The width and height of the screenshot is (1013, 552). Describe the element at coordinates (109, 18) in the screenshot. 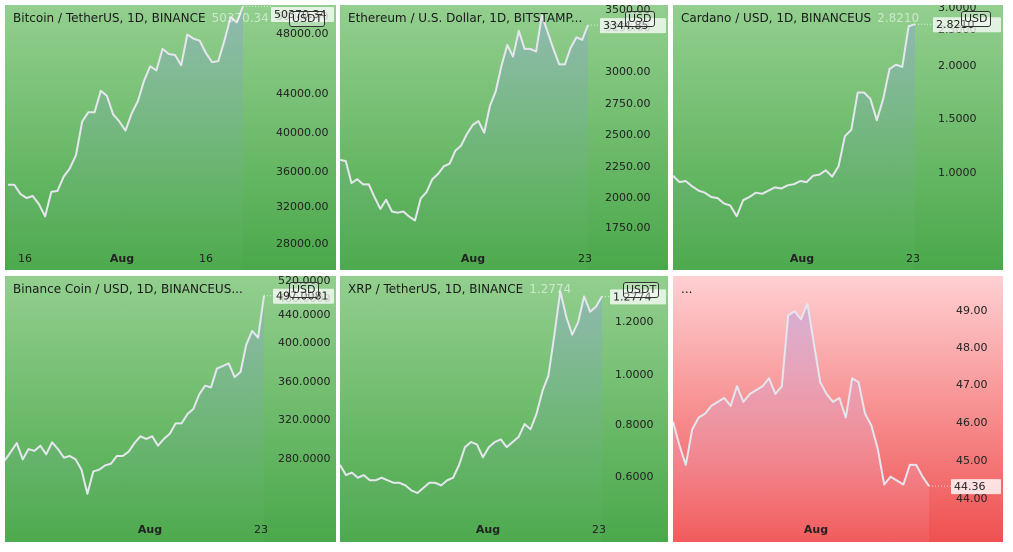

I see `chart-title-text: Bitcoin / TetherUS, 1D, BINANCE` at that location.